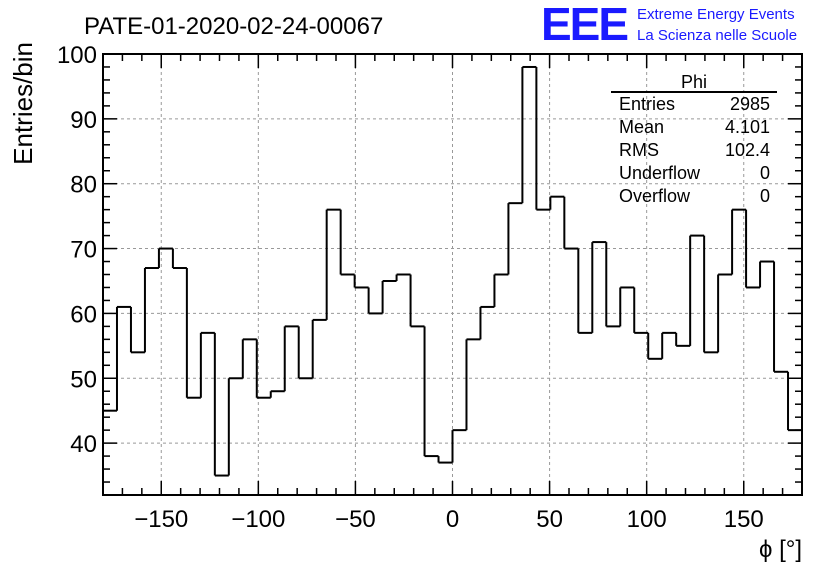  I want to click on y-tick-label: 100, so click(77, 55).